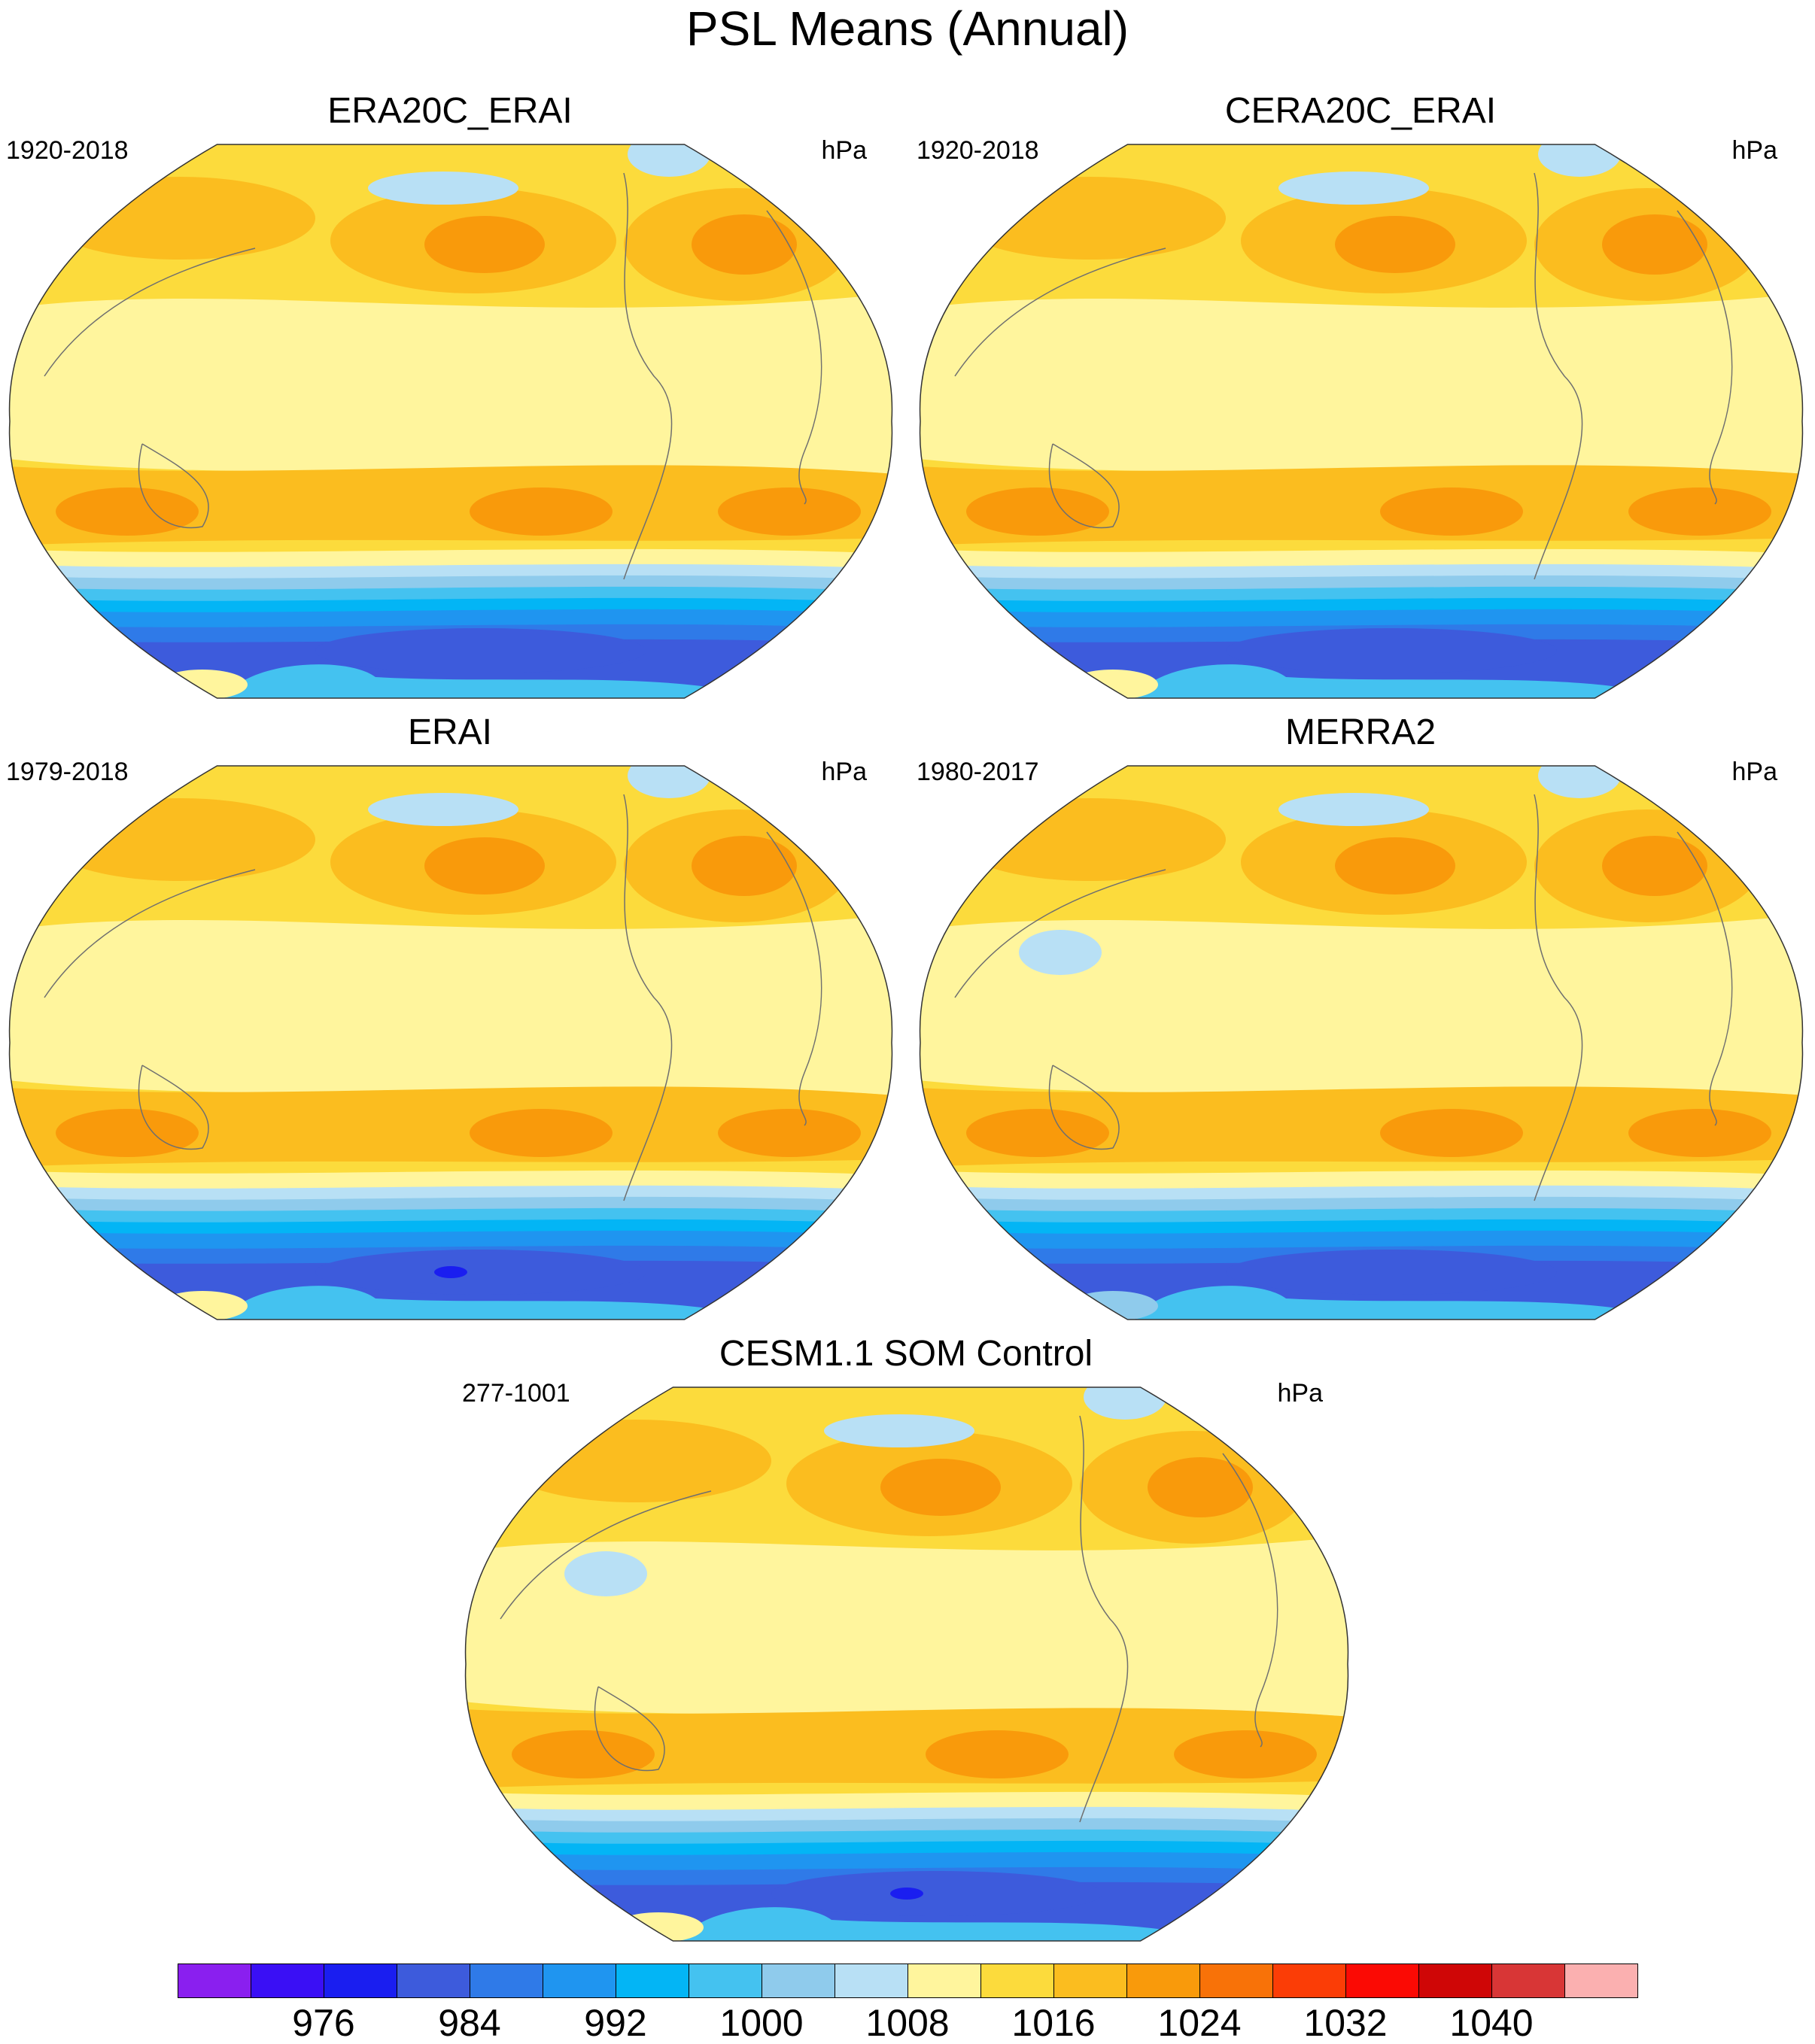  What do you see at coordinates (203, 684) in the screenshot?
I see `psl-antarctic-high` at bounding box center [203, 684].